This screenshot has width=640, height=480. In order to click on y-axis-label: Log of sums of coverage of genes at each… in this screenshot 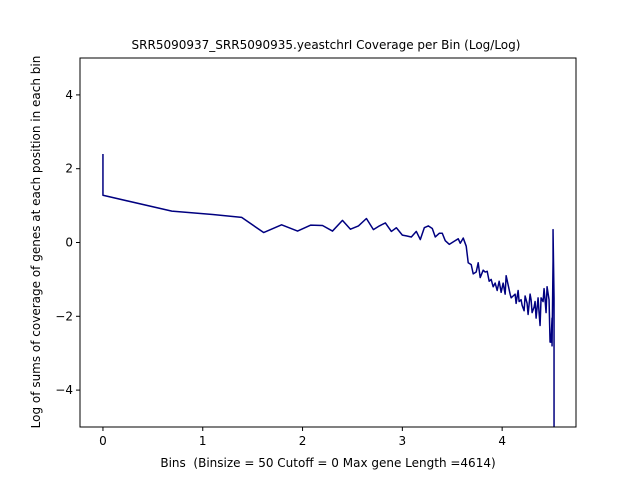, I will do `click(36, 242)`.